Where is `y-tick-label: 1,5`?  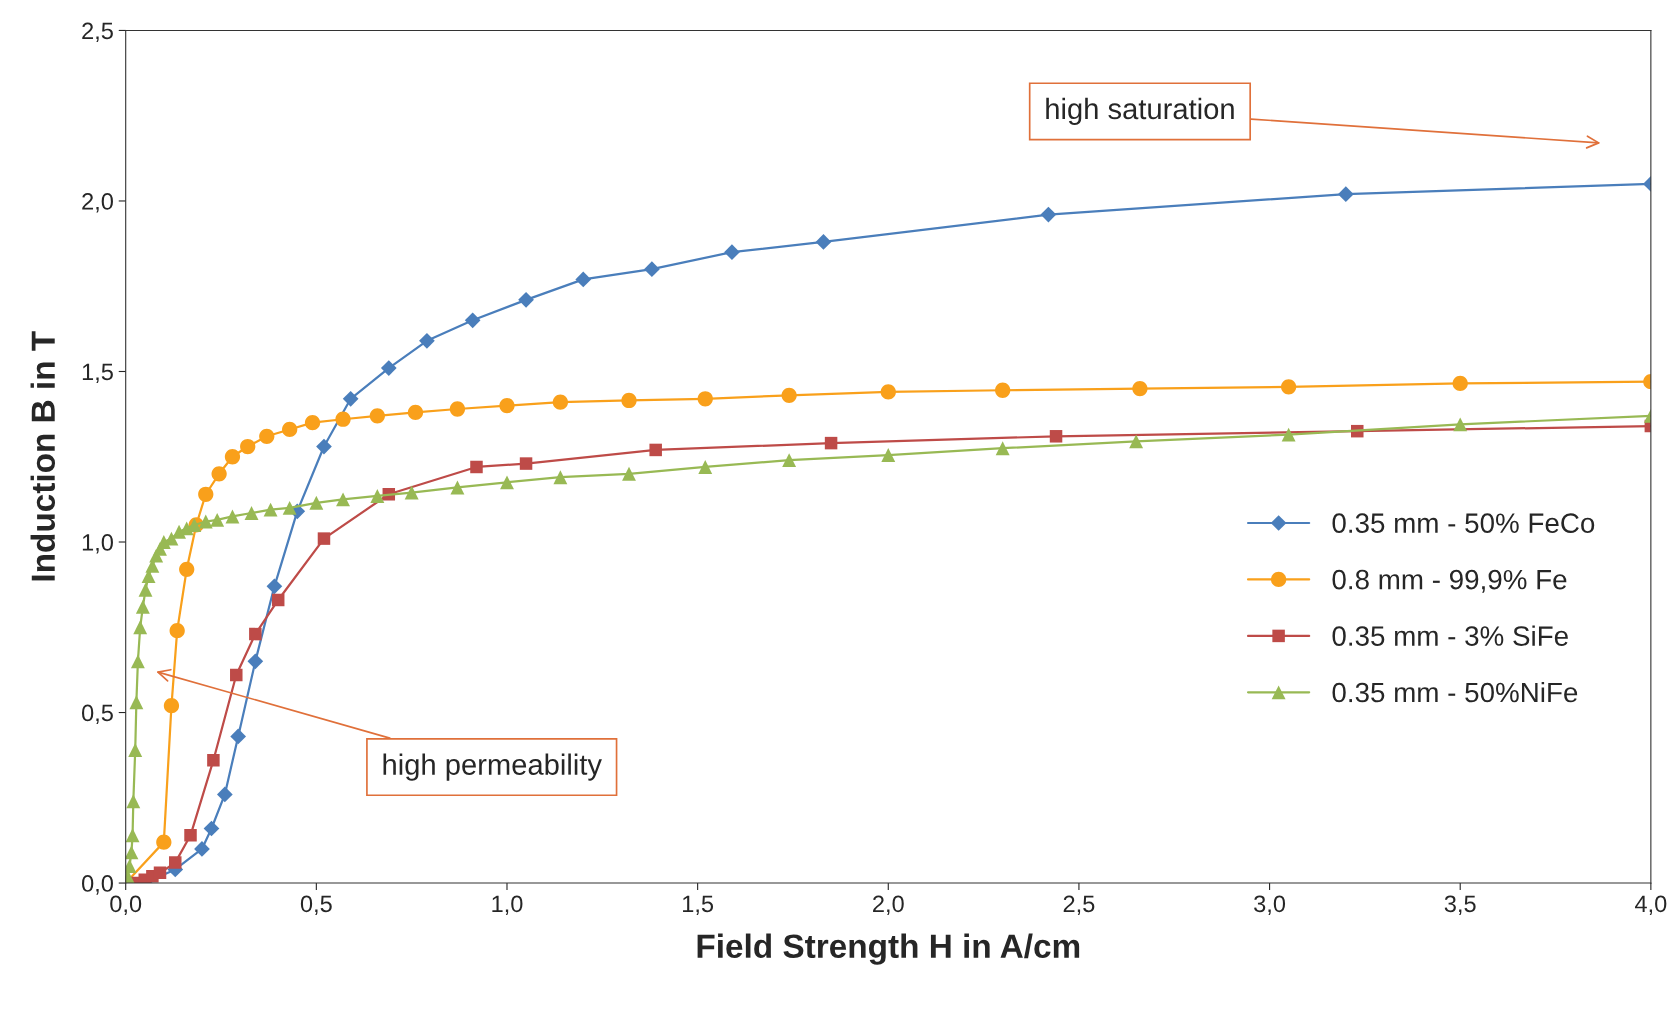
y-tick-label: 1,5 is located at coordinates (97, 373).